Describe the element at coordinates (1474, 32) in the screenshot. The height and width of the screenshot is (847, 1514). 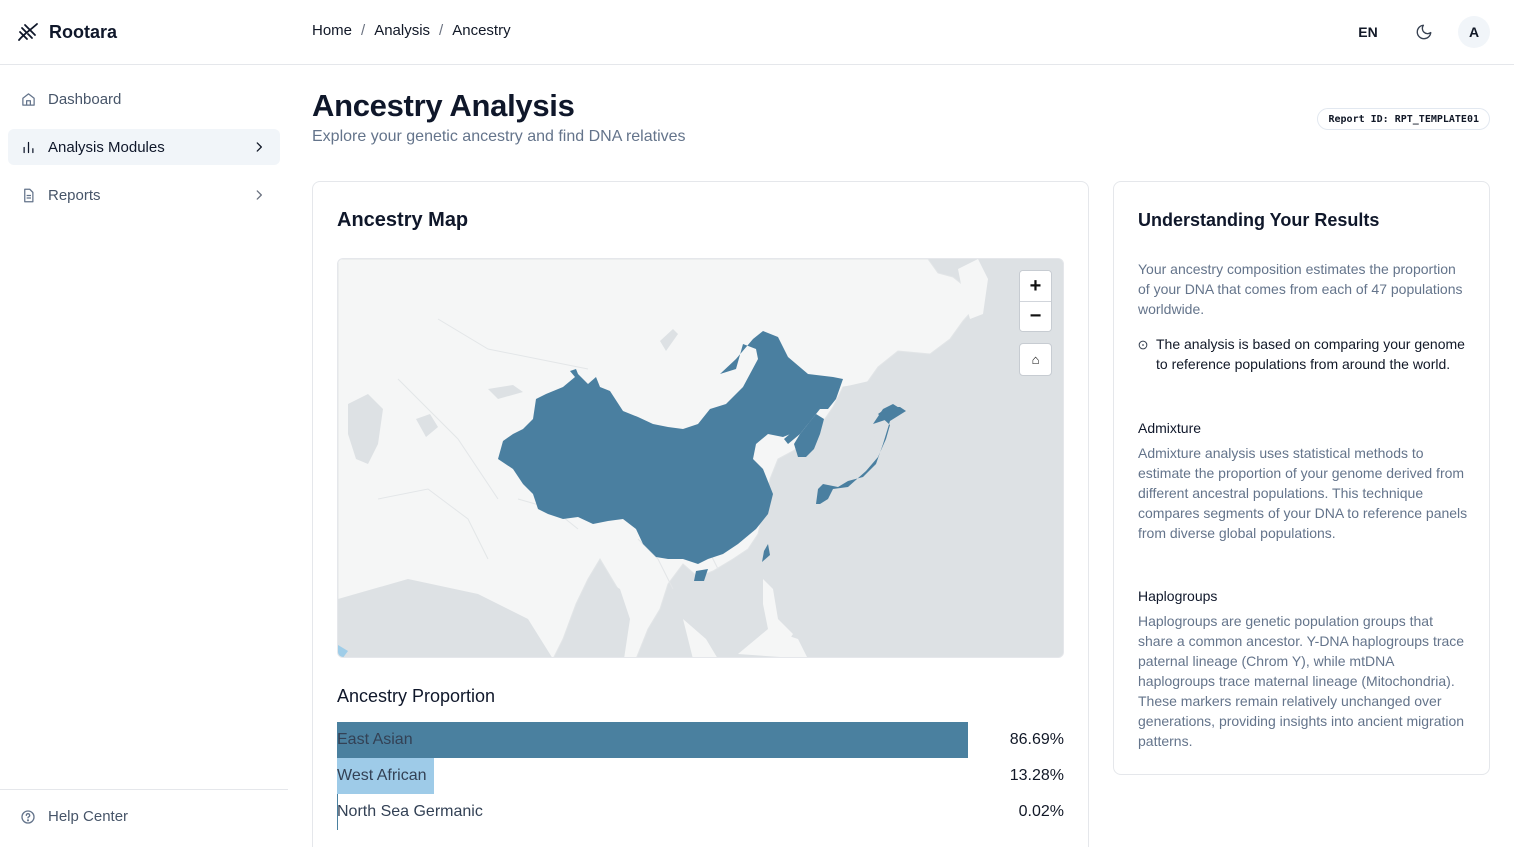
I see `avatar: A` at that location.